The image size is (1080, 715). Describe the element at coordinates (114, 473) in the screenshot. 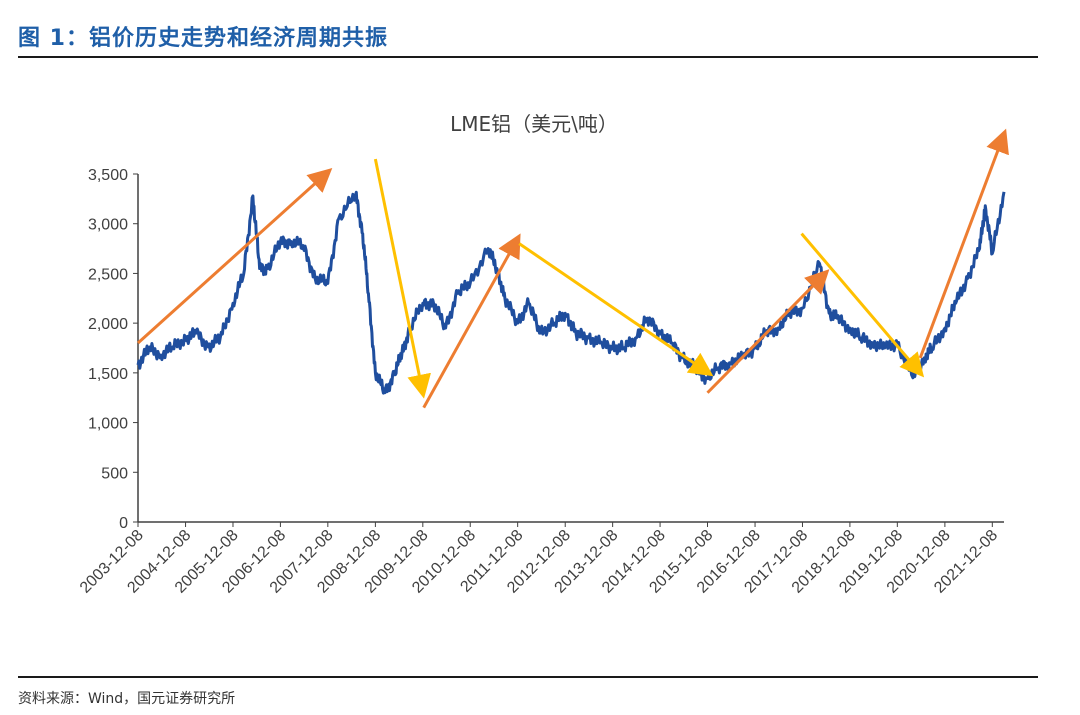

I see `y-tick-label: 500` at that location.